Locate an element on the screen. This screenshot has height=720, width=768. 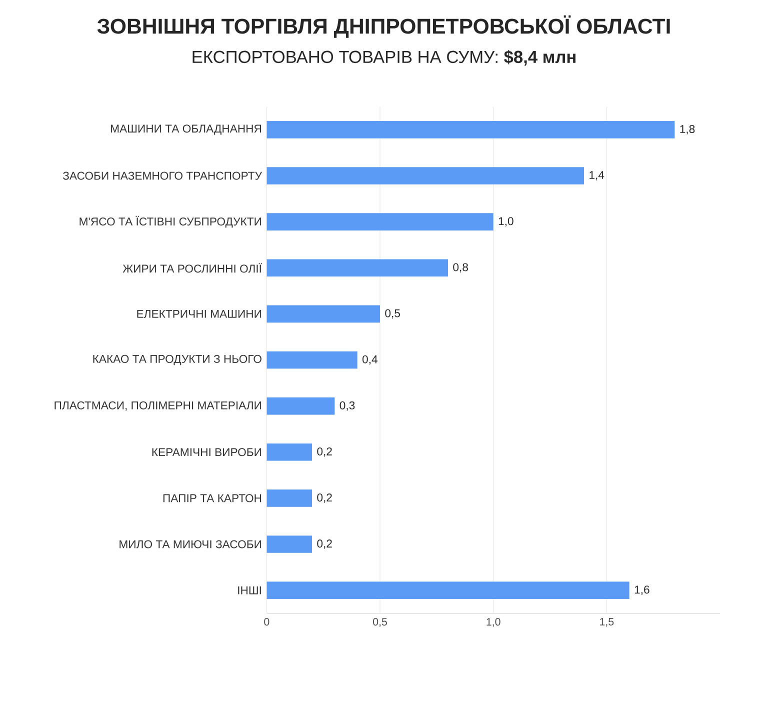
chart-title: ЗОВНІШНЯ ТОРГІВЛЯ ДНІПРОПЕТРОВСЬКОЇ ОБЛАСТІ is located at coordinates (383, 26).